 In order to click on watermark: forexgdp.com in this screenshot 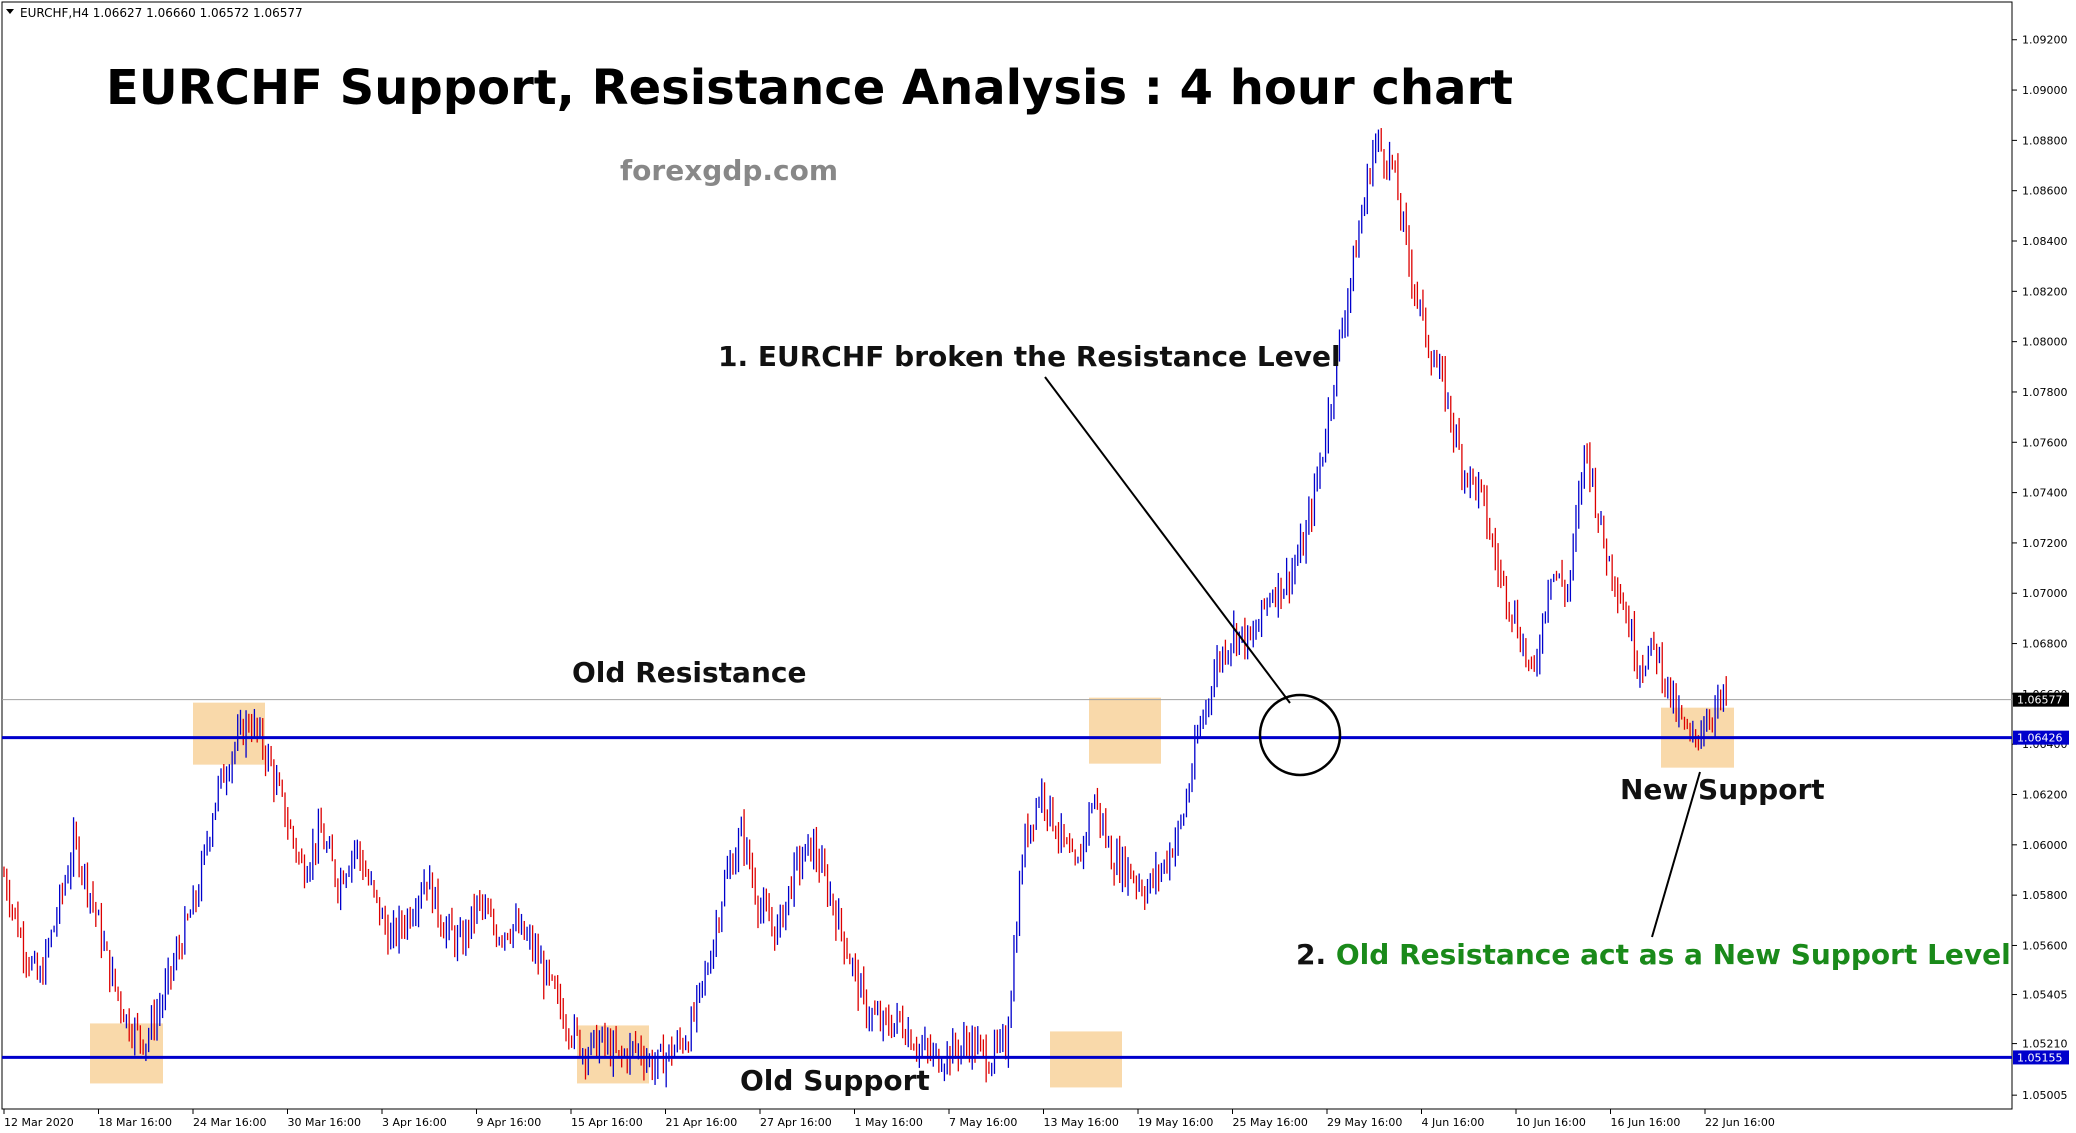, I will do `click(729, 170)`.